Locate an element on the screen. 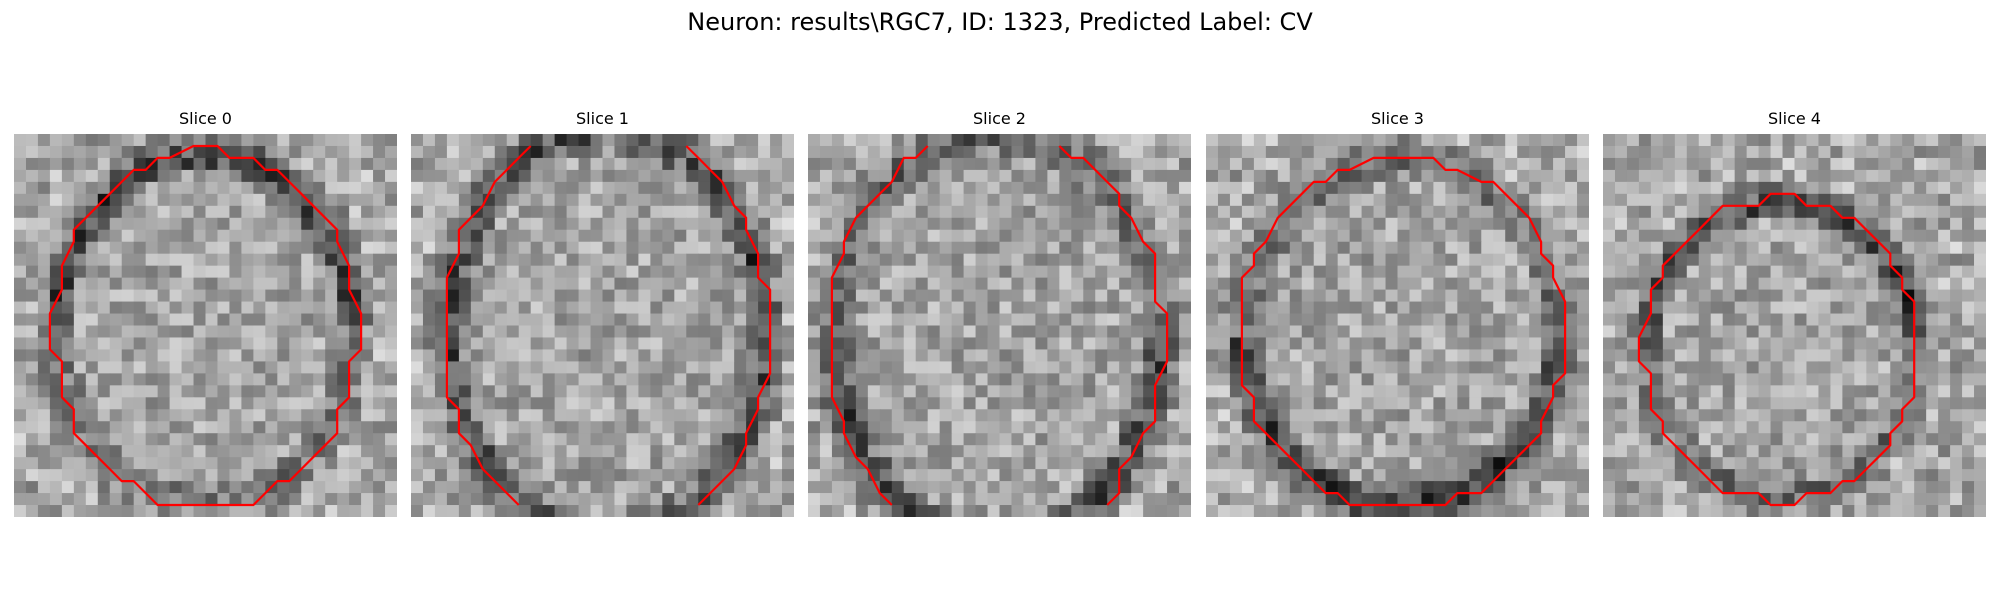 The width and height of the screenshot is (2000, 600). slice-title: Slice 2 is located at coordinates (999, 118).